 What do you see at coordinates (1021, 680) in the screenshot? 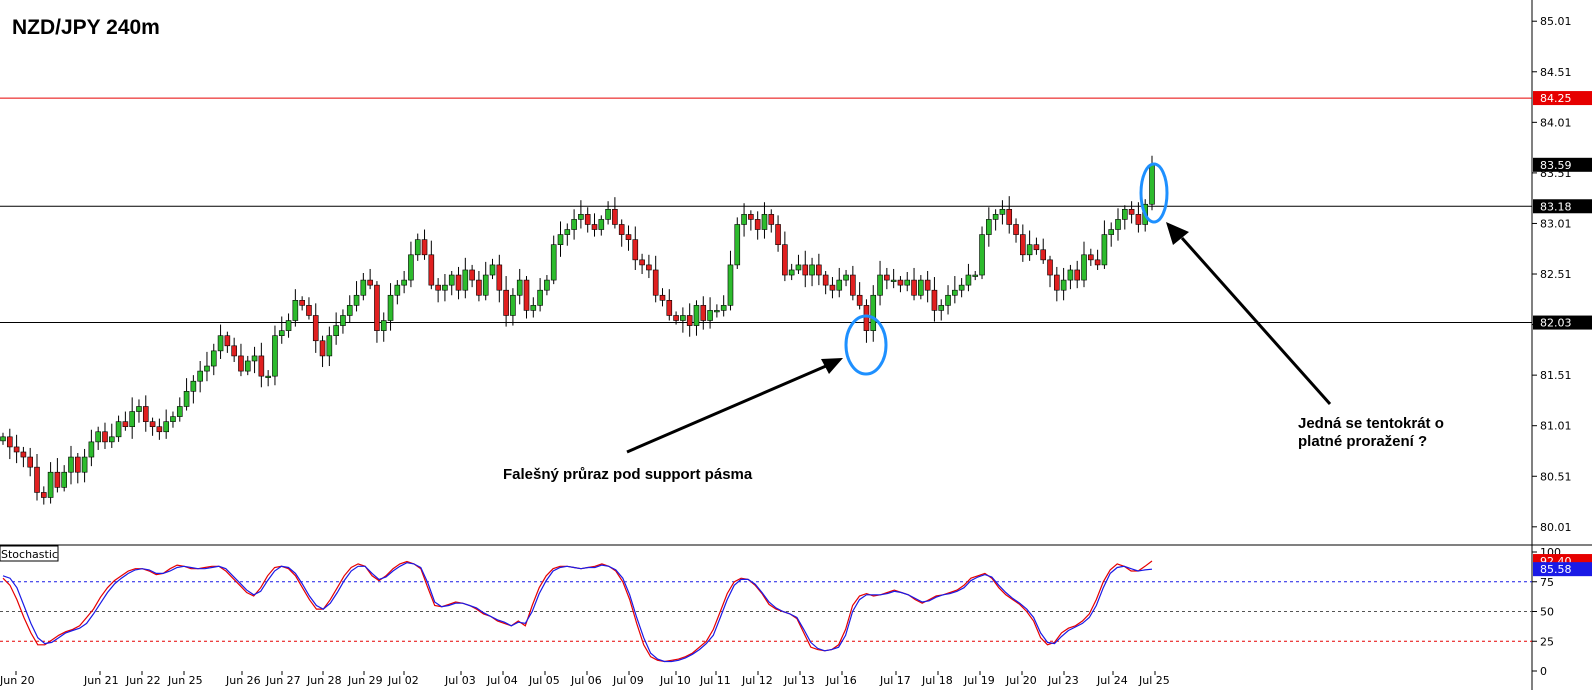
I see `time-tick-label: Jul 20` at bounding box center [1021, 680].